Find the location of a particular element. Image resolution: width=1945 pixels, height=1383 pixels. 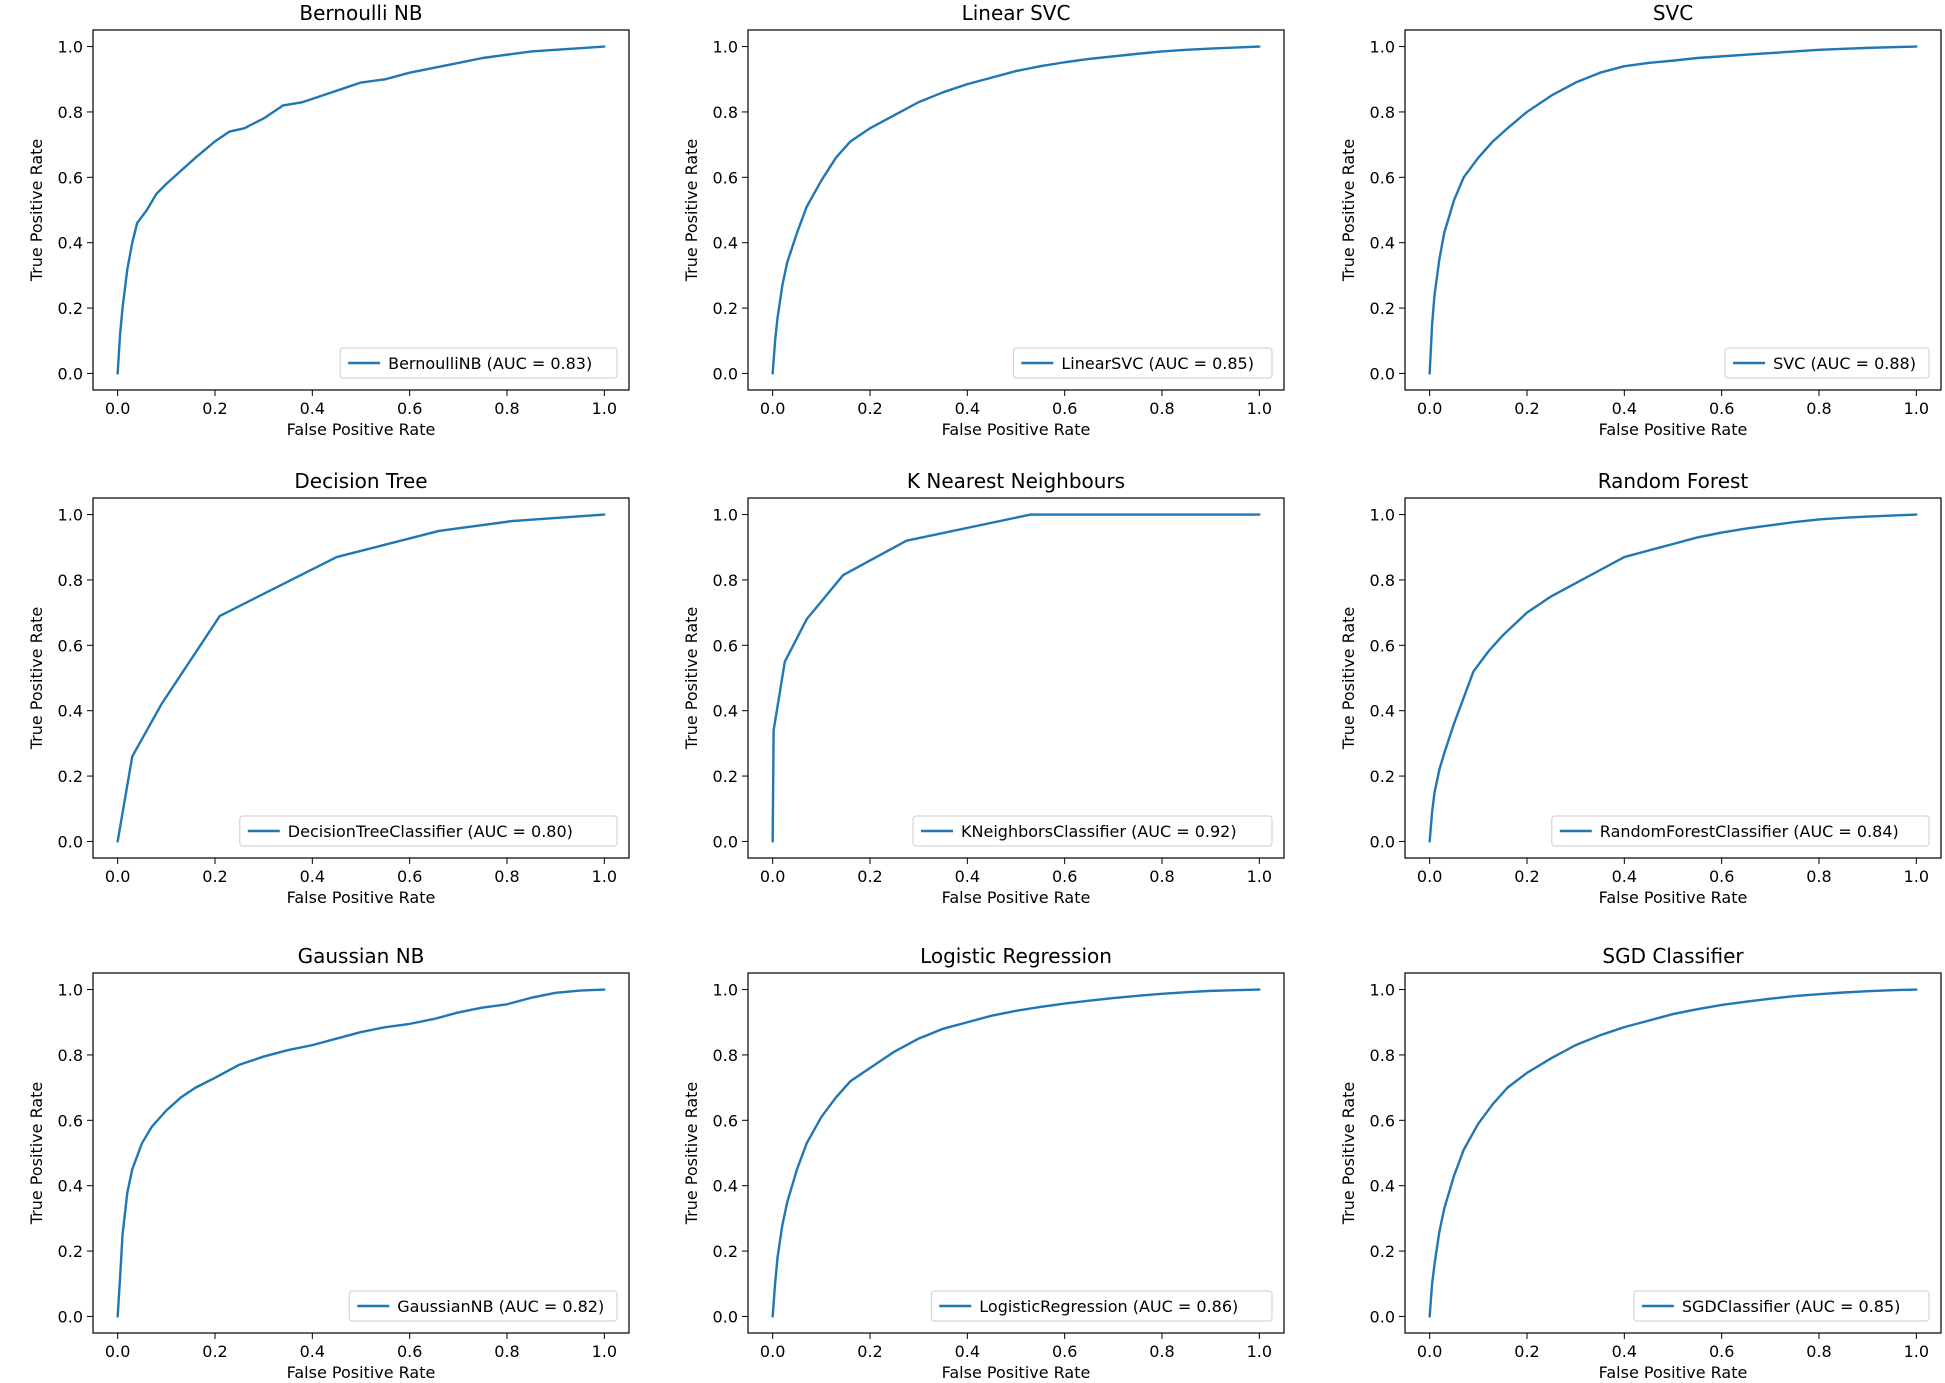

subplot-title: SGD Classifier is located at coordinates (1673, 956).